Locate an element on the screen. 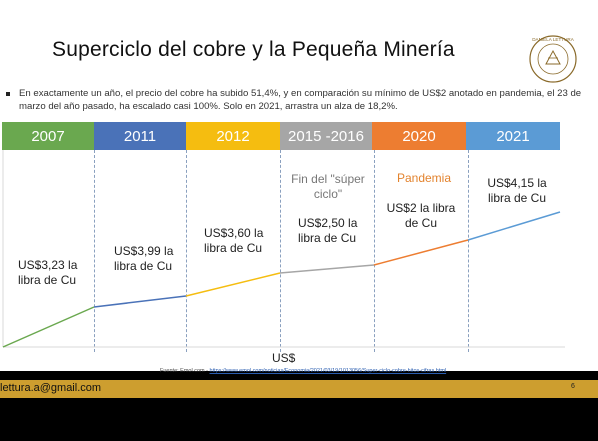  price-label-2015-2016: US$2,50 la libra de Cu is located at coordinates (328, 230).